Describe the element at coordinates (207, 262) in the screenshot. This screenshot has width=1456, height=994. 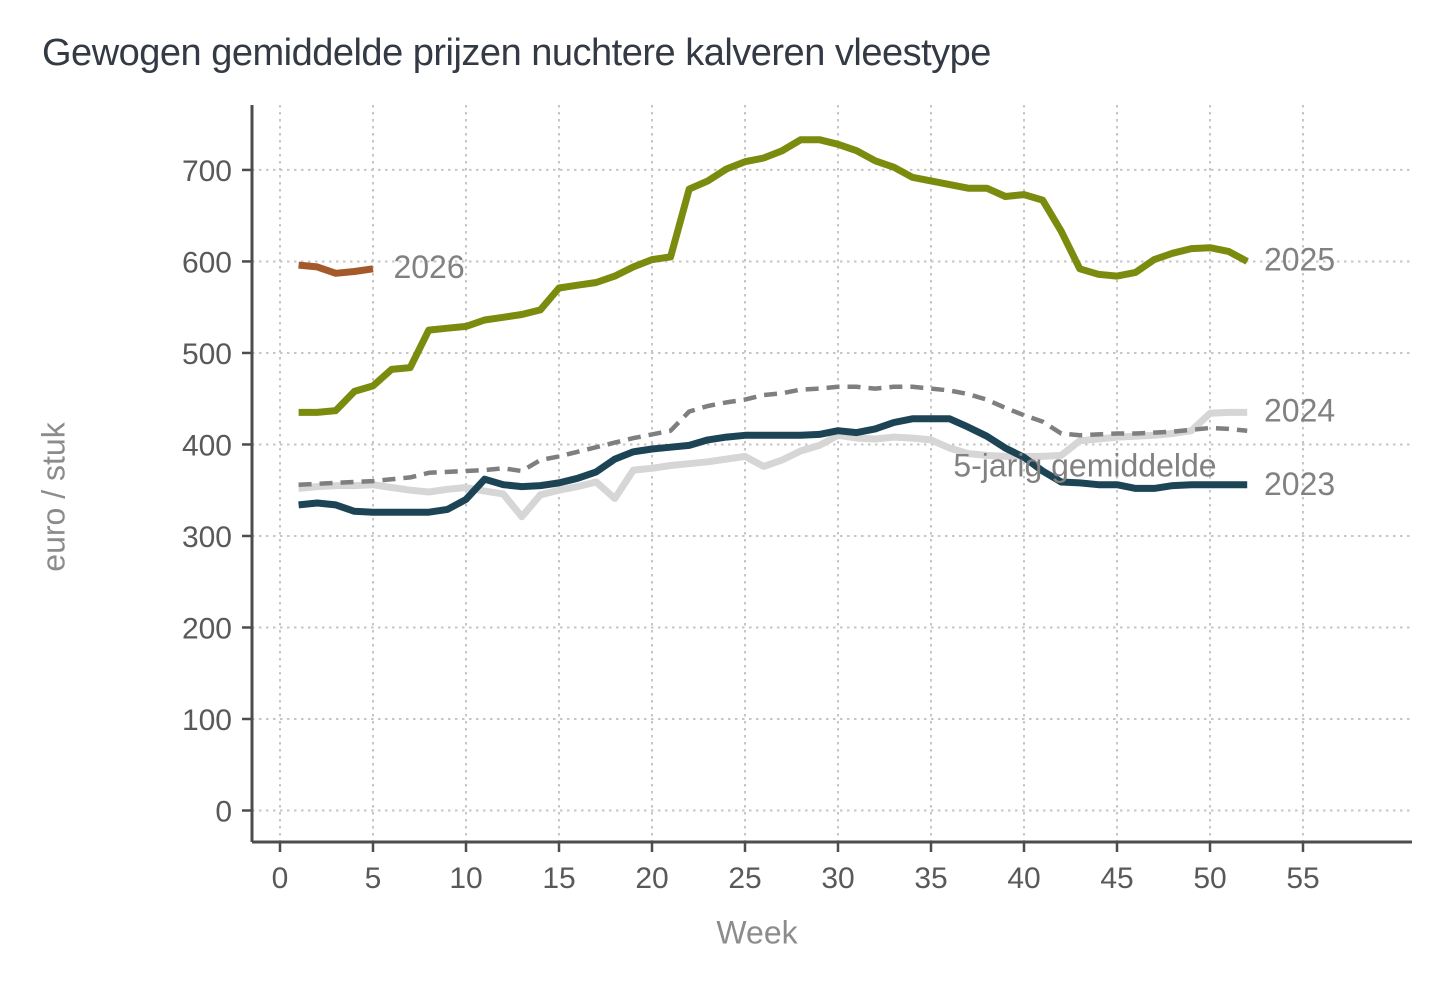
I see `y-tick-label: 600` at that location.